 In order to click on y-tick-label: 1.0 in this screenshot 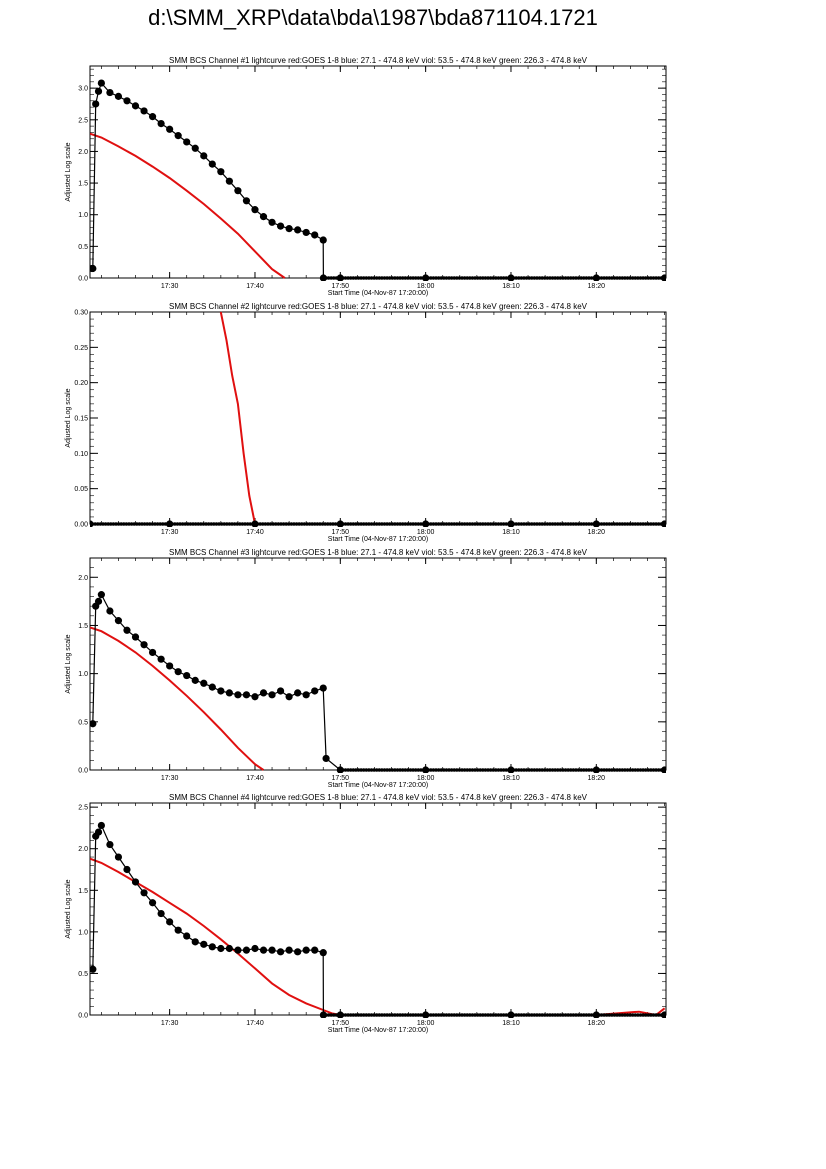, I will do `click(83, 215)`.